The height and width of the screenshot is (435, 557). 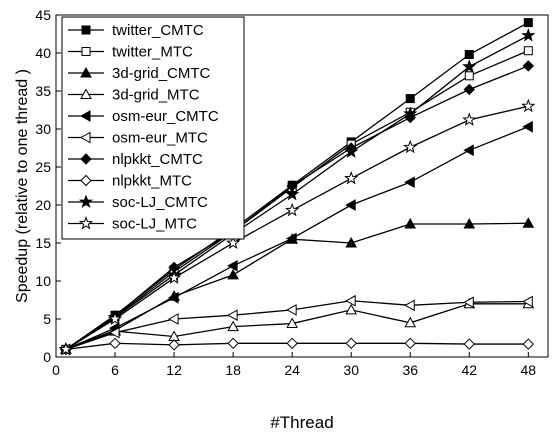 I want to click on series-nlpkkt_MTC, so click(x=297, y=346).